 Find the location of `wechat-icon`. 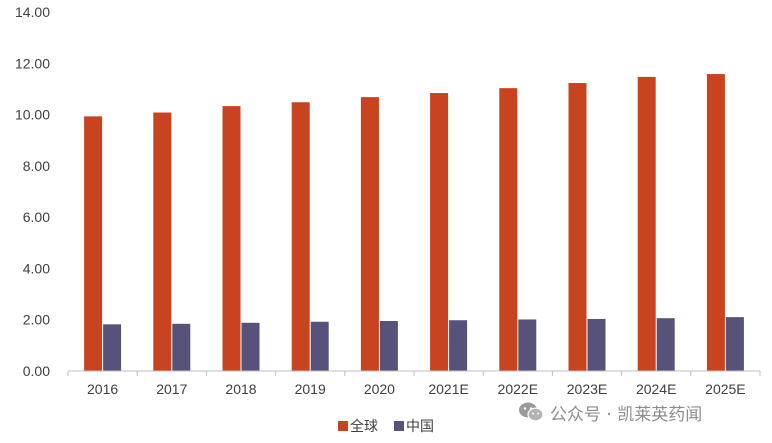

wechat-icon is located at coordinates (531, 412).